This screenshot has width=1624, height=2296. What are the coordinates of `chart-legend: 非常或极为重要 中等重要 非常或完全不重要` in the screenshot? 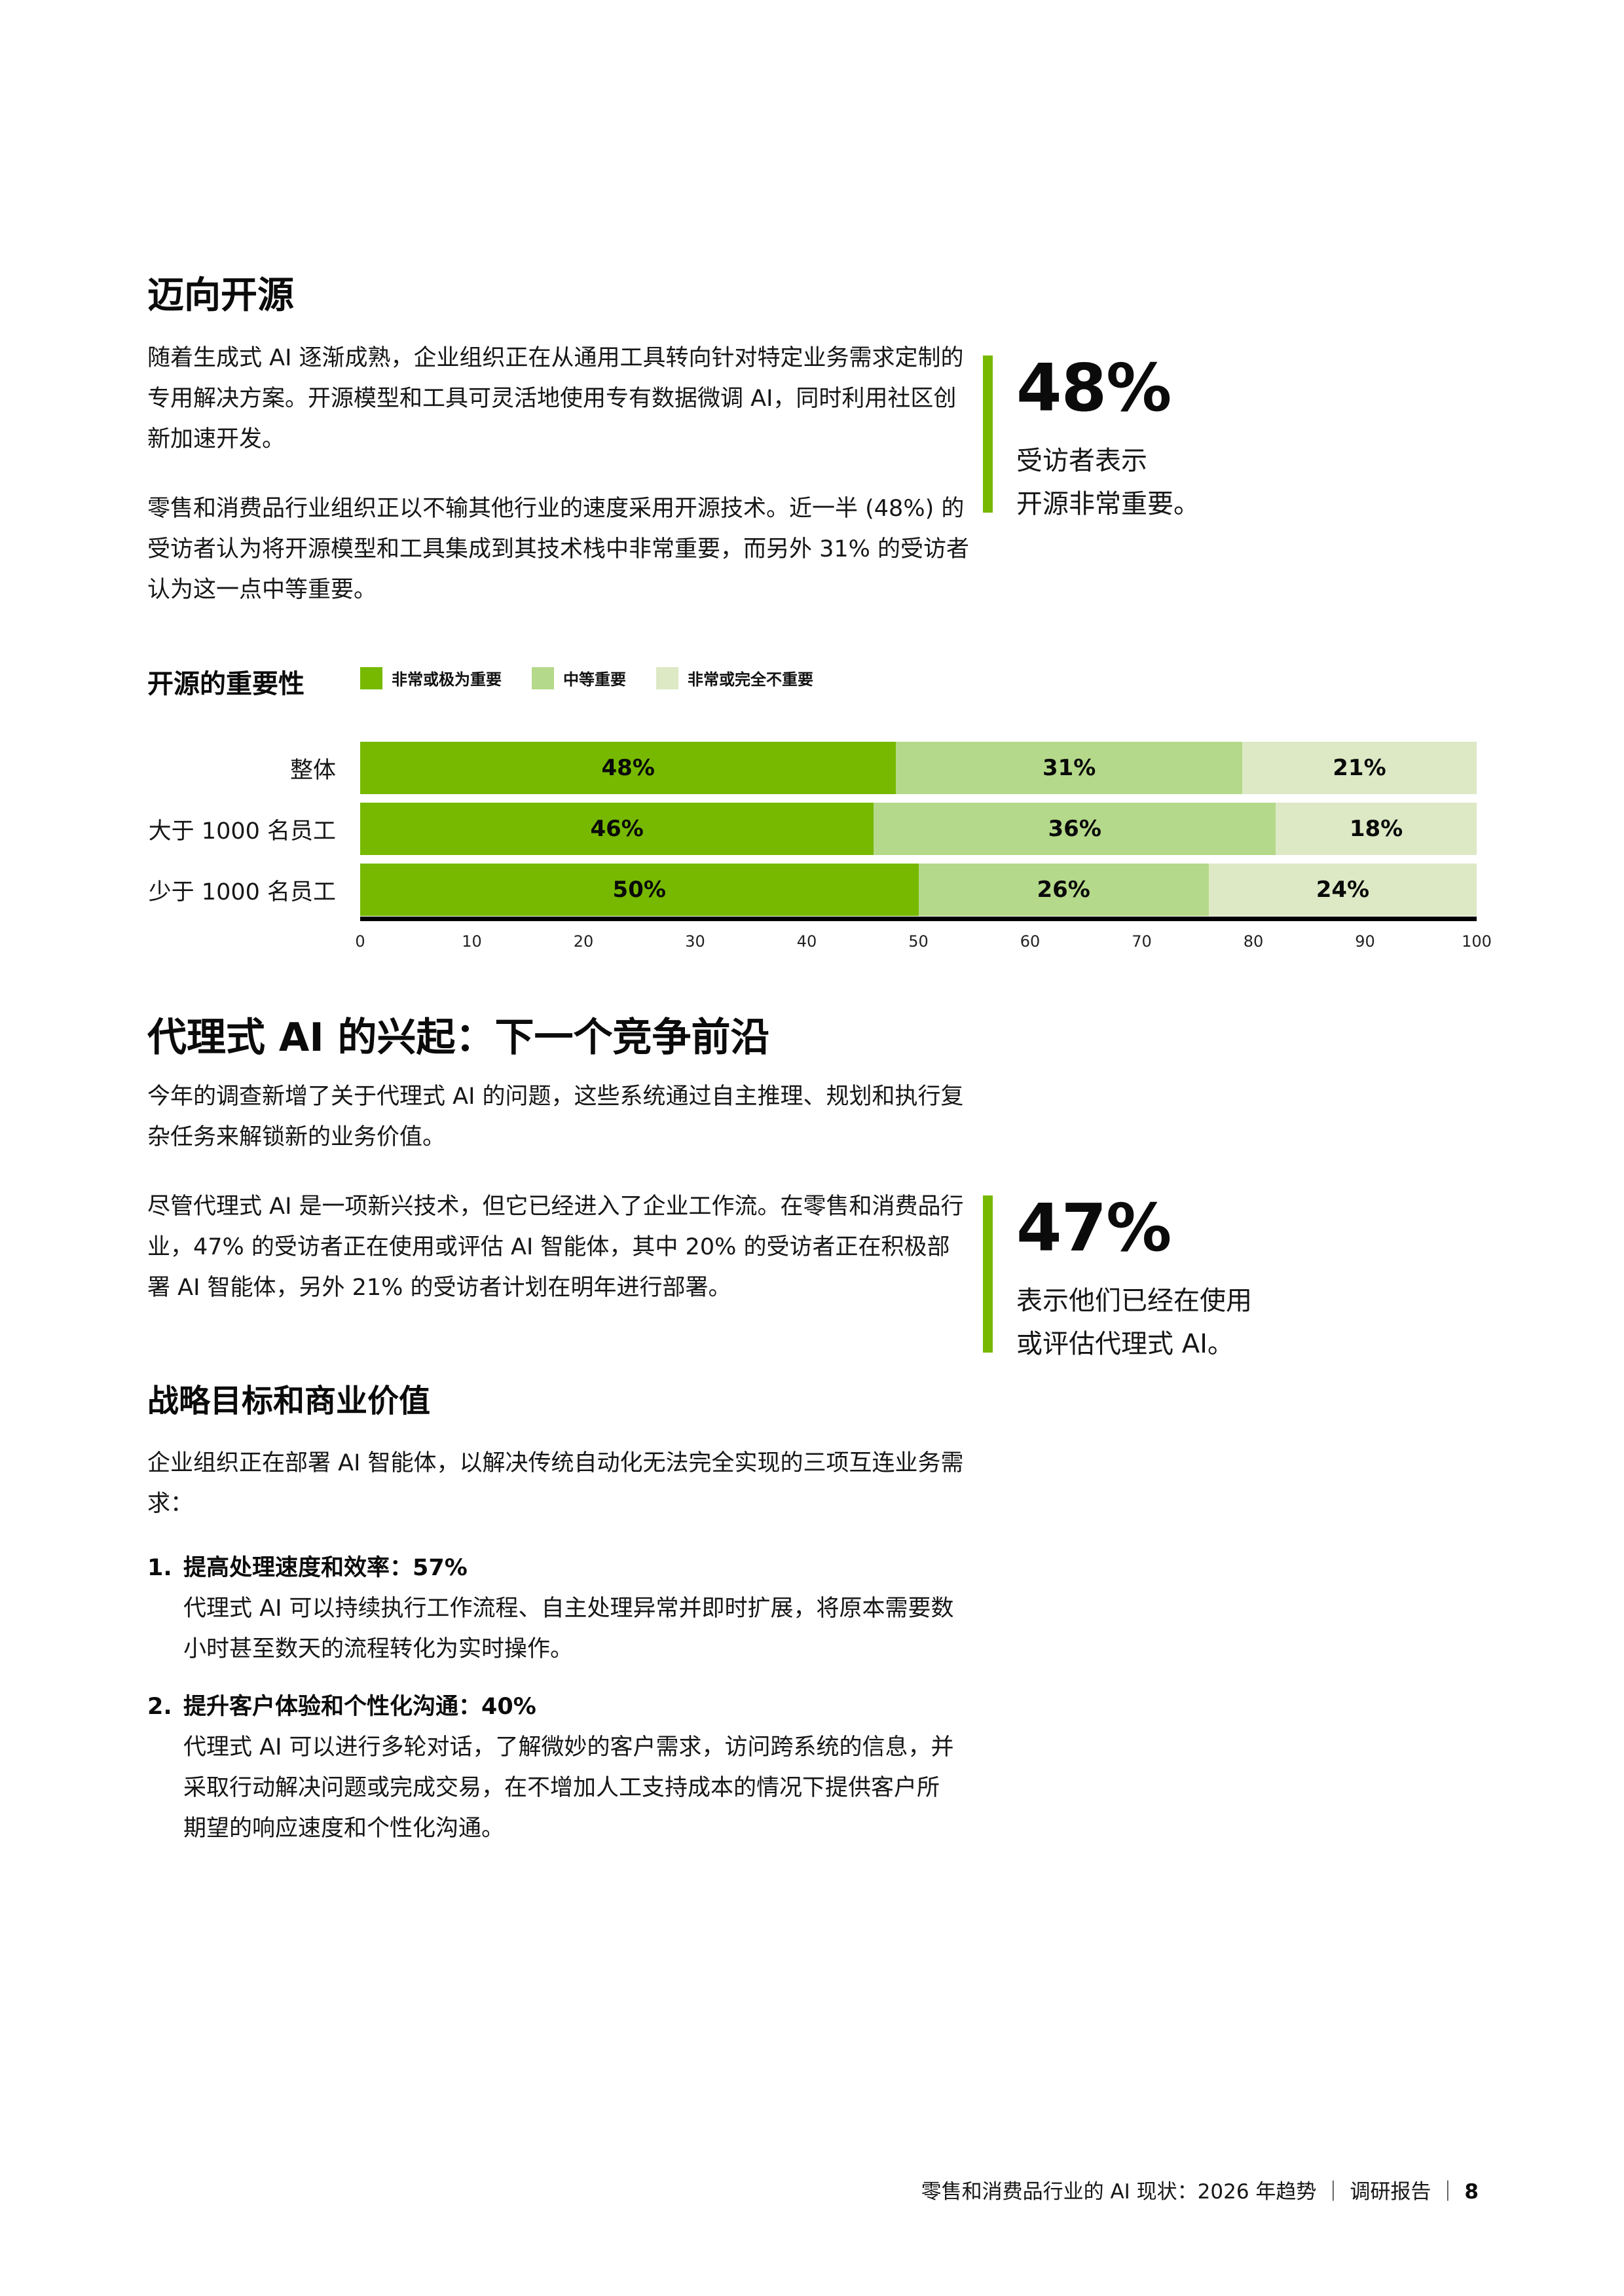 It's located at (586, 677).